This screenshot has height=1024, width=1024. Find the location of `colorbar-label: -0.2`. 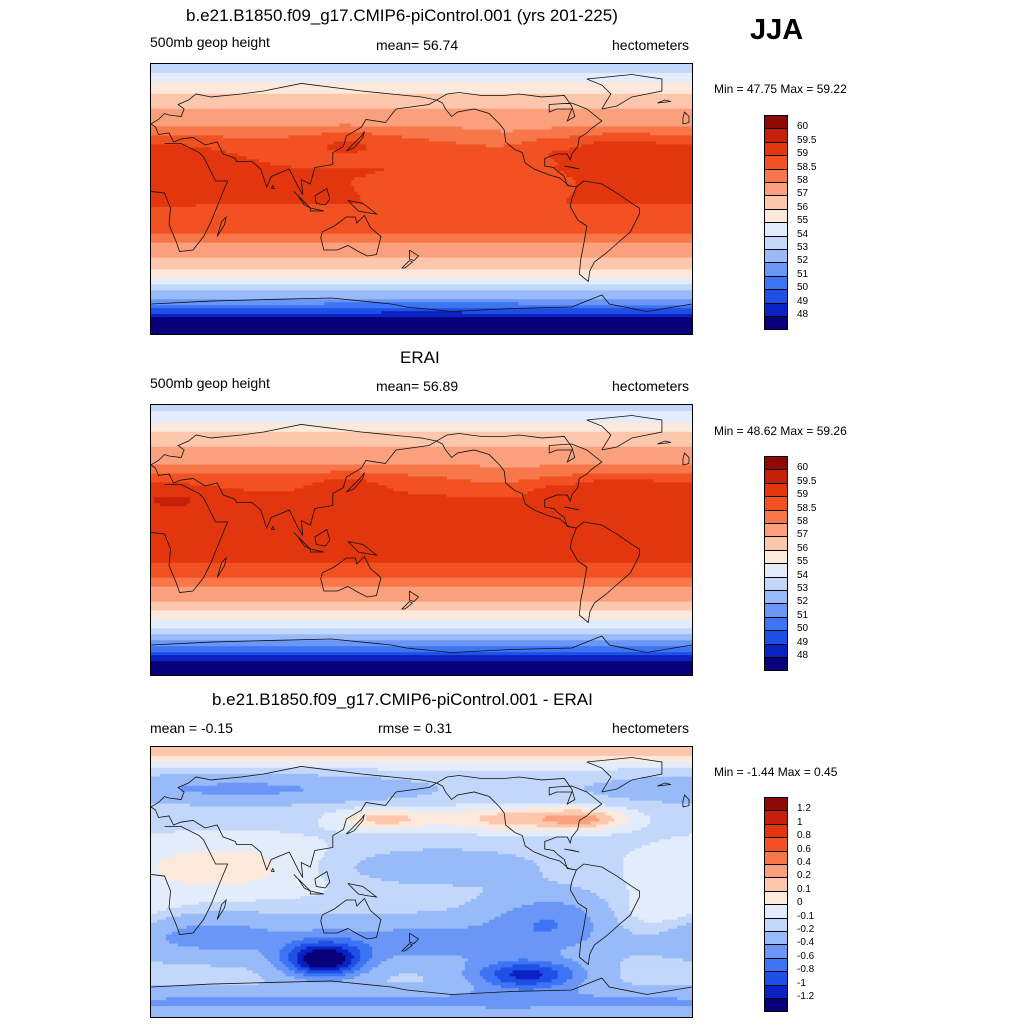

colorbar-label: -0.2 is located at coordinates (806, 929).